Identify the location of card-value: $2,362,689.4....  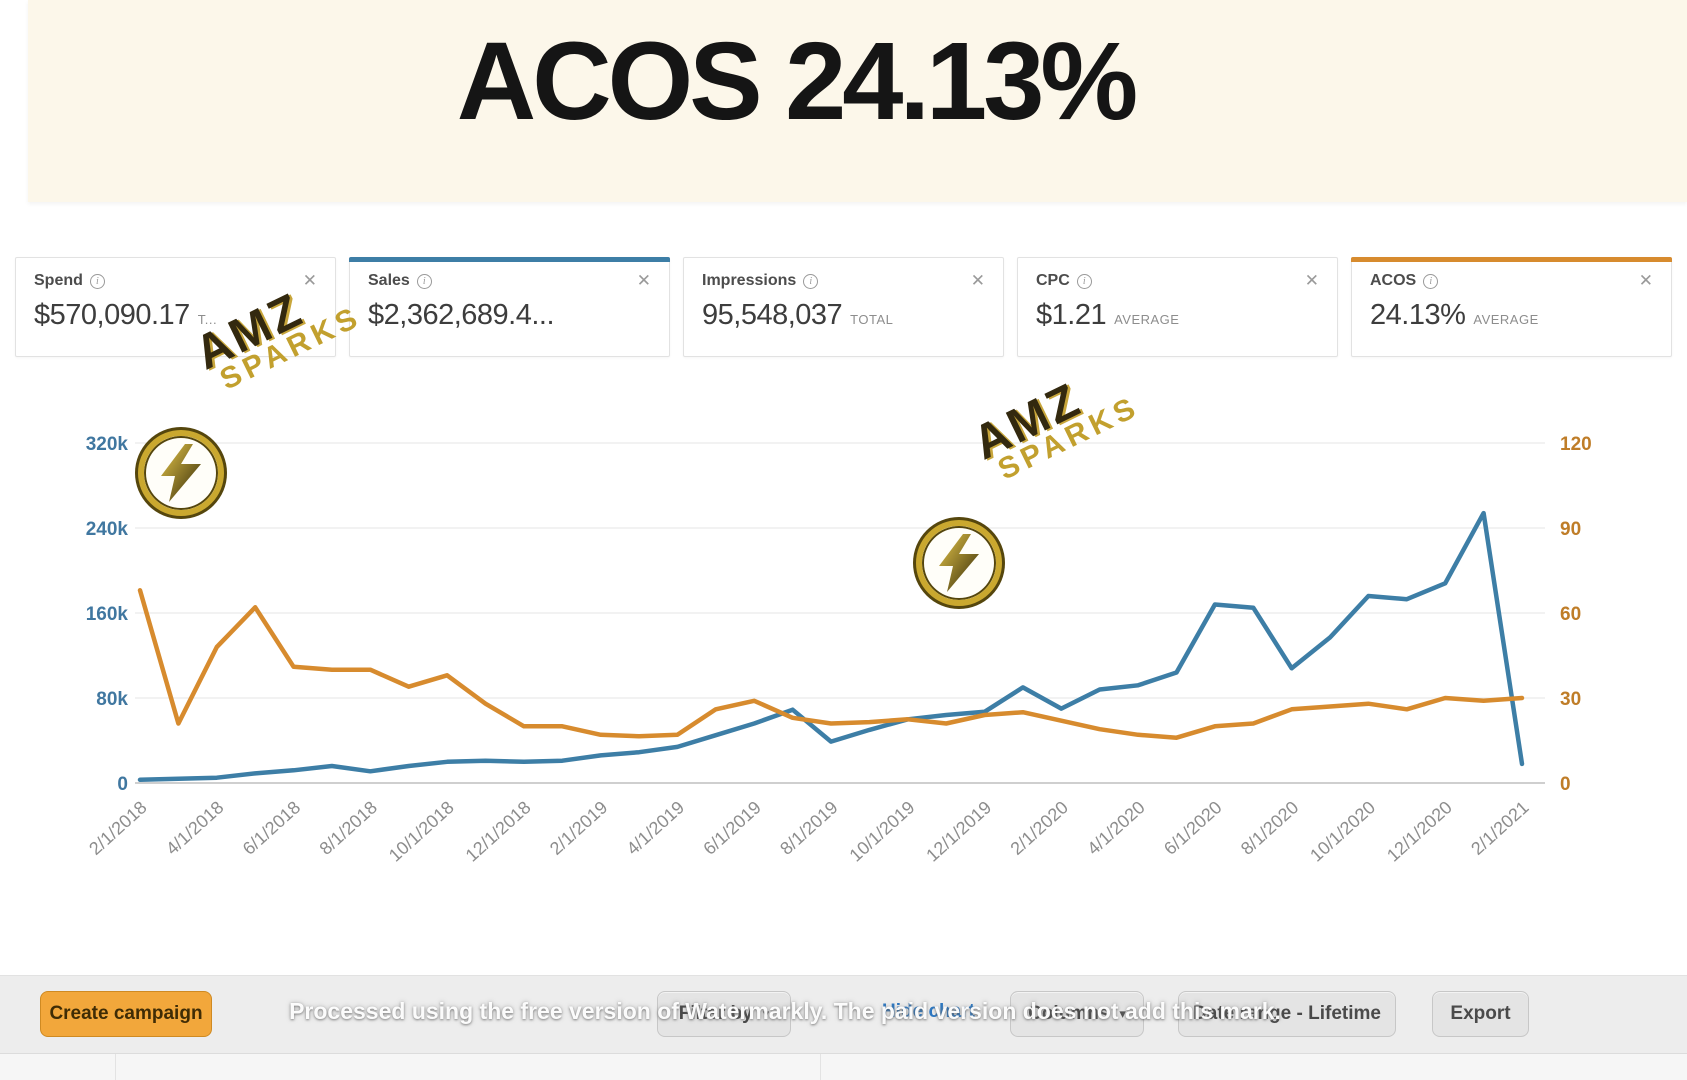
(461, 315).